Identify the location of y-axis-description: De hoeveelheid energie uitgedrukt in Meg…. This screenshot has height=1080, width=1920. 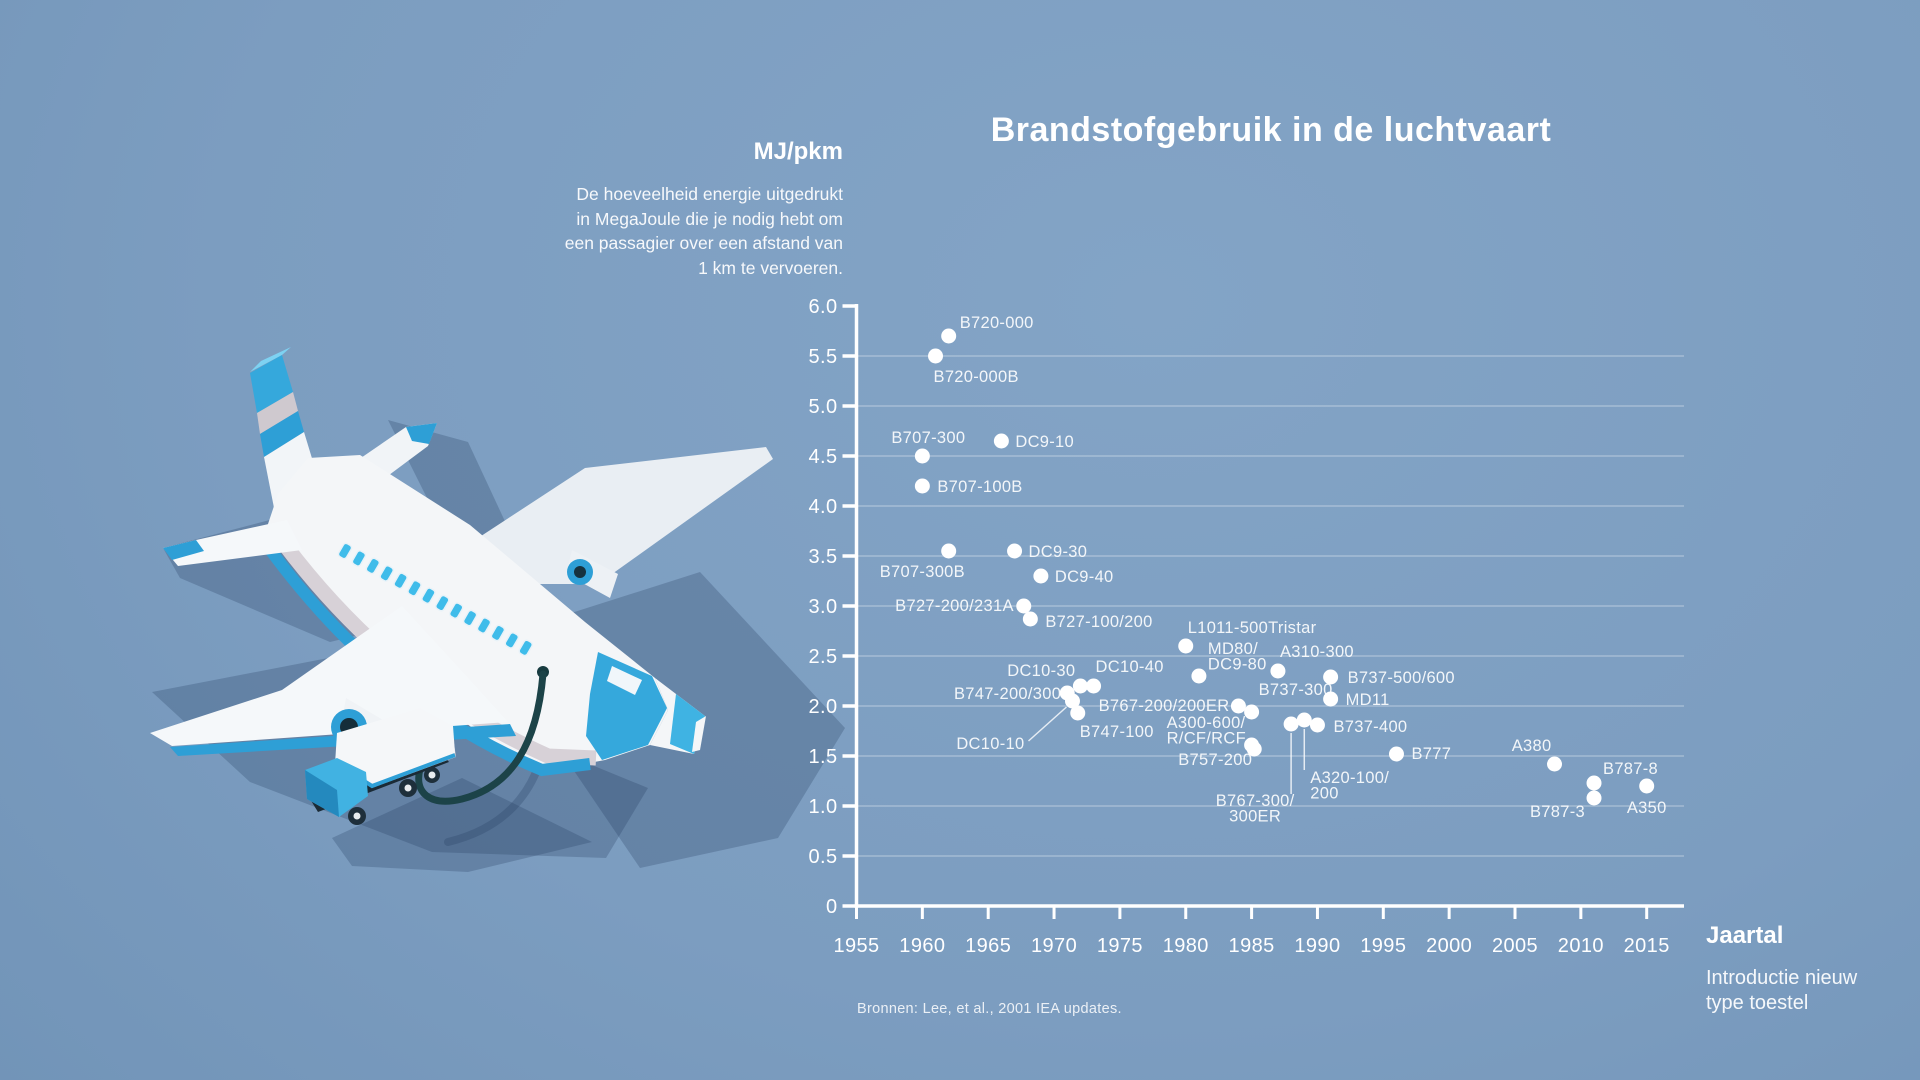
(703, 231).